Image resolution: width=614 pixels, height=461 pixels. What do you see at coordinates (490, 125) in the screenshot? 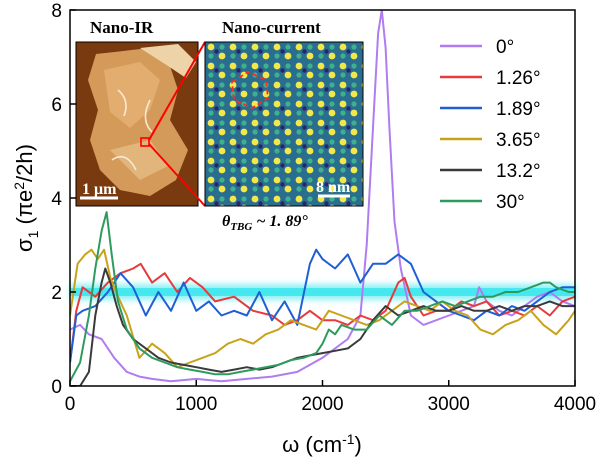
I see `legend: 0° 1.26° 1.89° 3.65° 13.2° 30°` at bounding box center [490, 125].